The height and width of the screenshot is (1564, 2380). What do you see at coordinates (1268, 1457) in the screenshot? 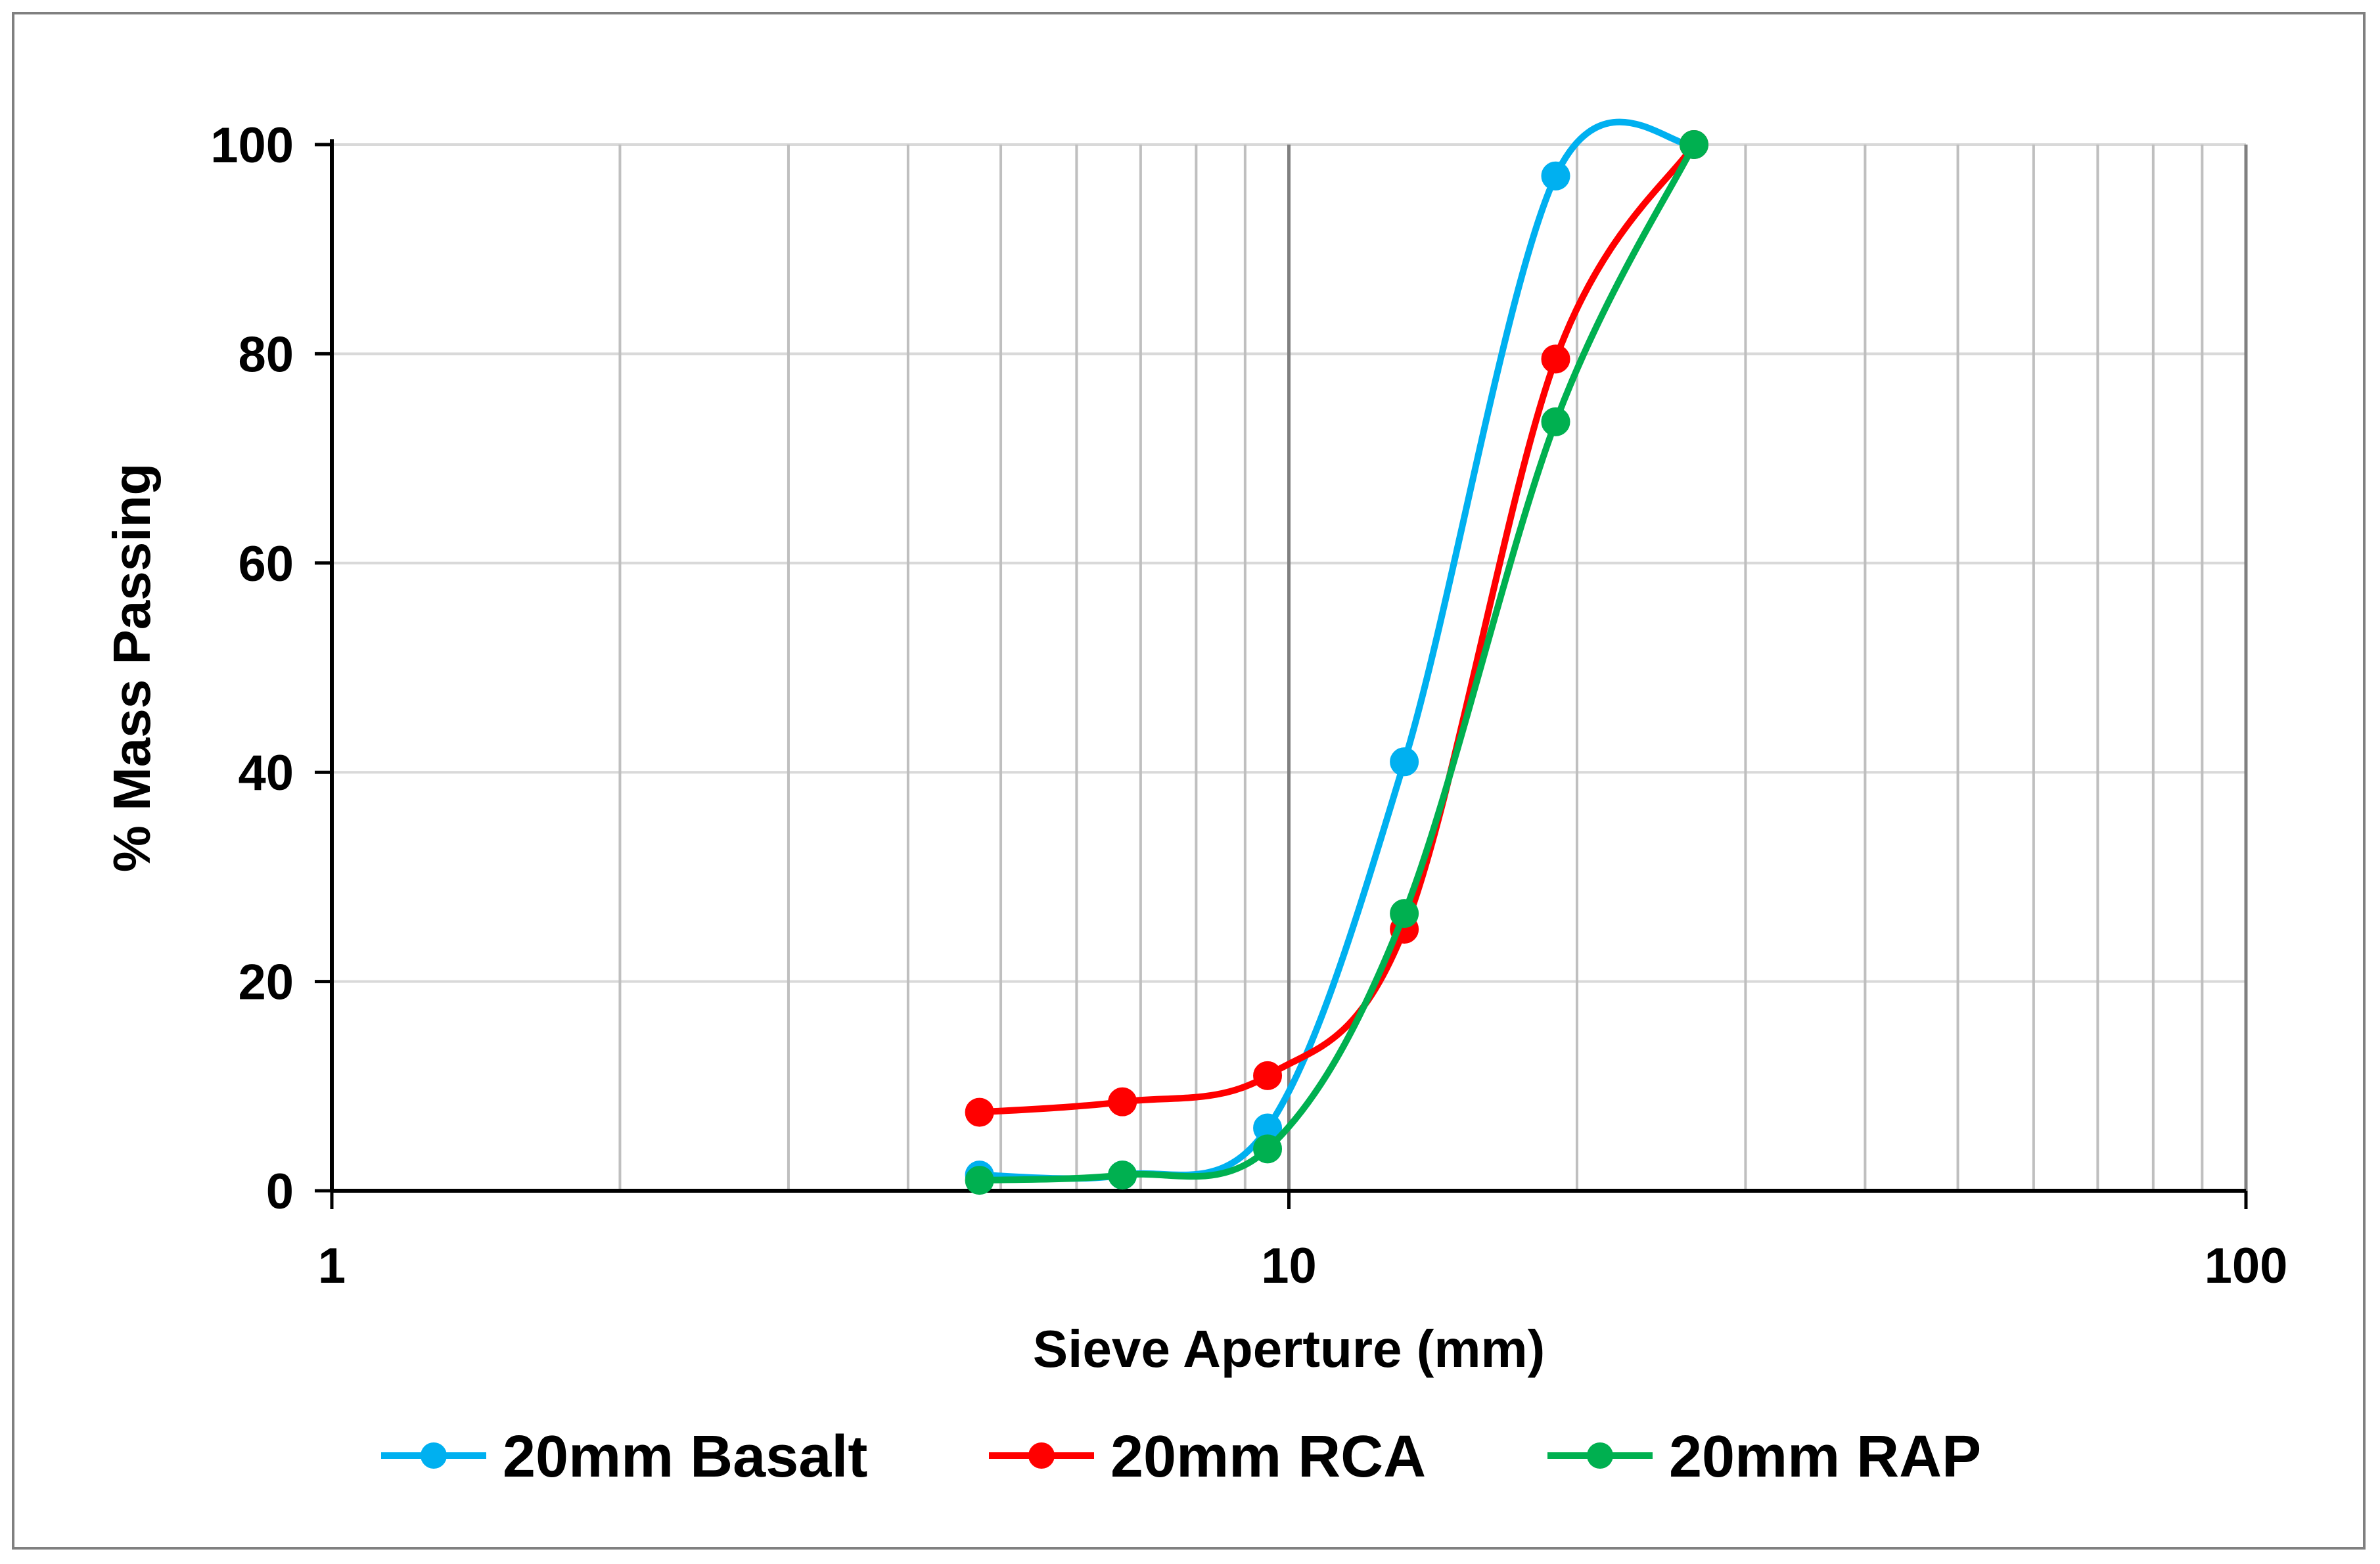
I see `legend-label: 20mm RCA` at bounding box center [1268, 1457].